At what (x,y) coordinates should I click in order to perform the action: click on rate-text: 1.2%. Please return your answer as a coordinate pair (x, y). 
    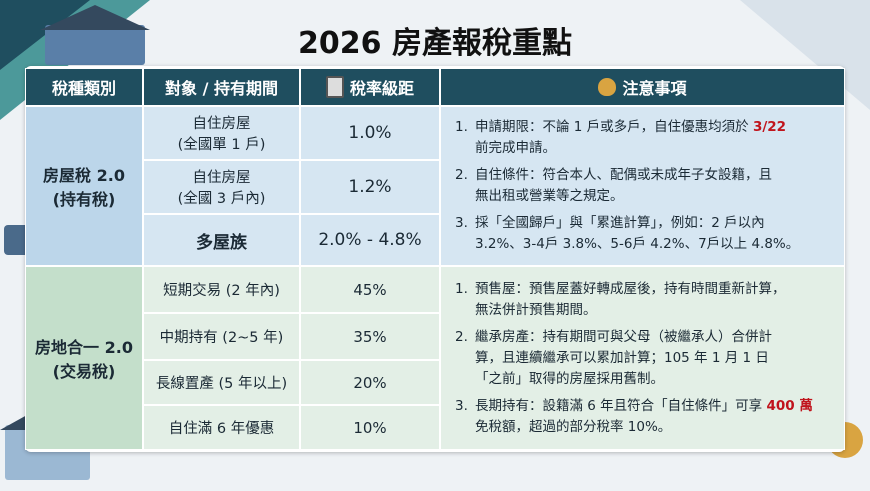
    Looking at the image, I should click on (370, 187).